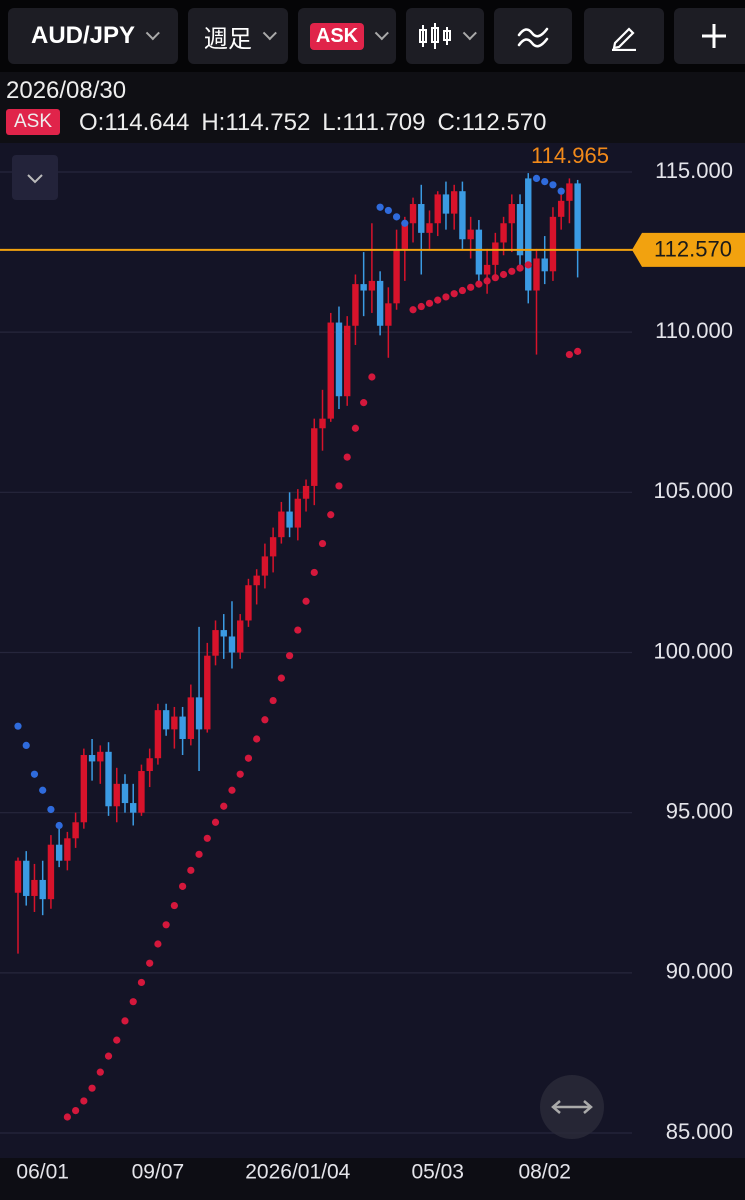  What do you see at coordinates (533, 36) in the screenshot?
I see `indicator-button` at bounding box center [533, 36].